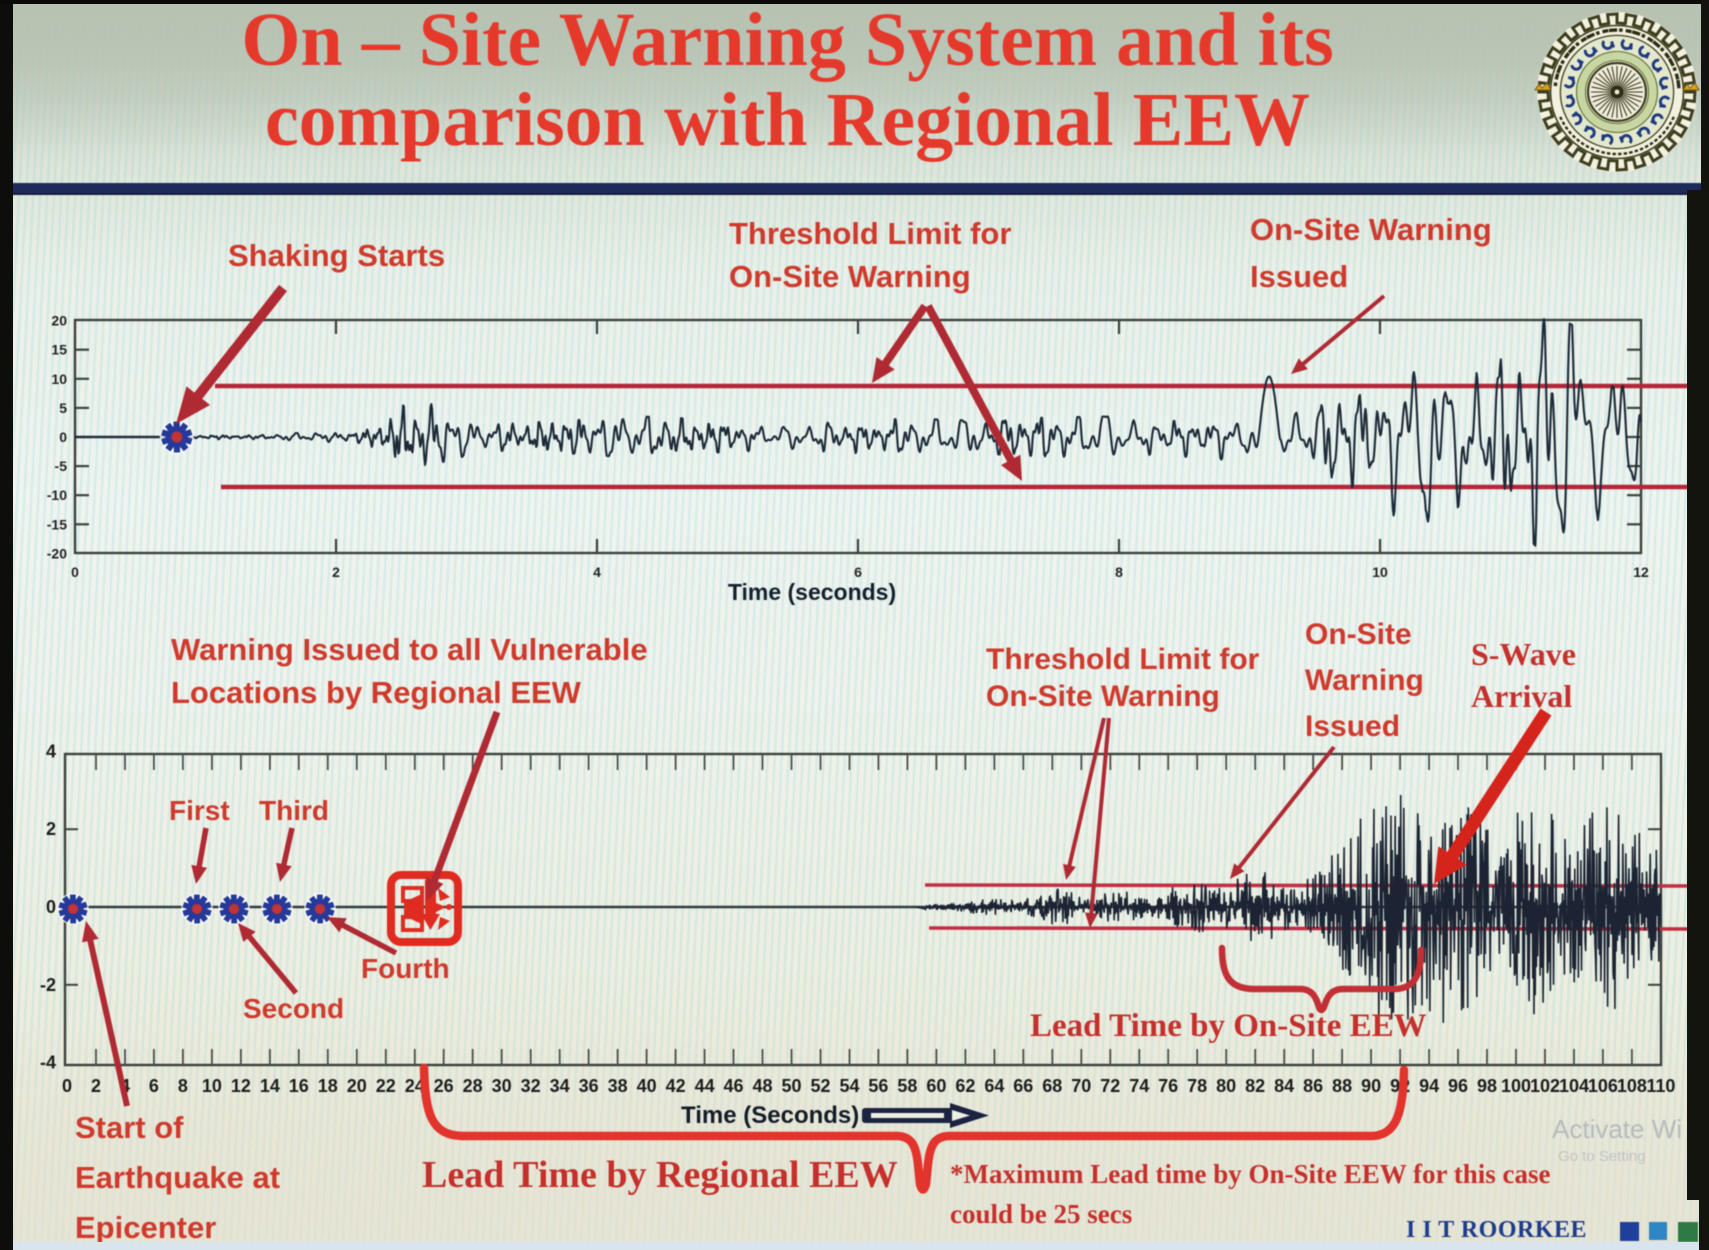  What do you see at coordinates (1284, 1086) in the screenshot?
I see `svg-text: 84` at bounding box center [1284, 1086].